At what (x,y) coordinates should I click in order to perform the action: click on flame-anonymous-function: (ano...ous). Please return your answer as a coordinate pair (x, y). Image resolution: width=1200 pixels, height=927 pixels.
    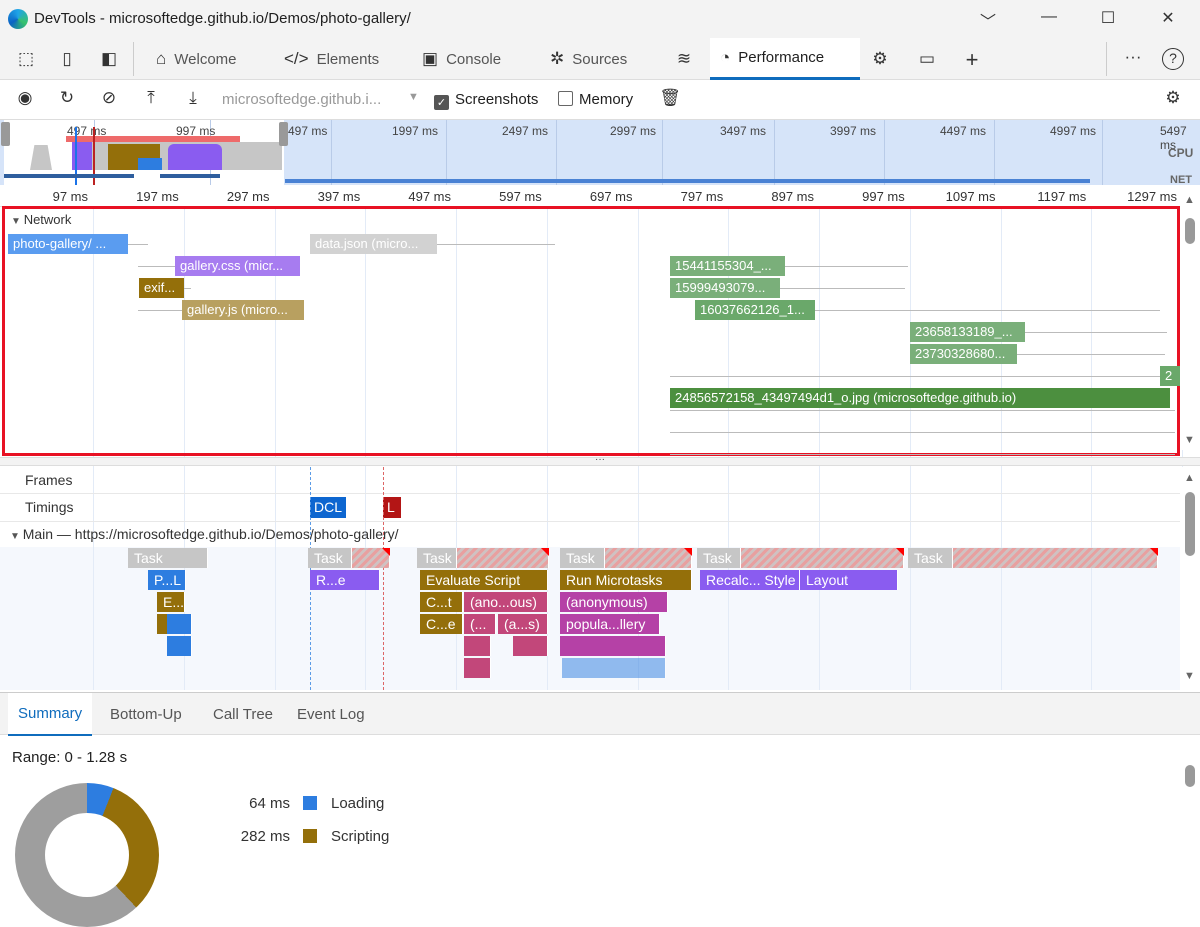
    Looking at the image, I should click on (506, 602).